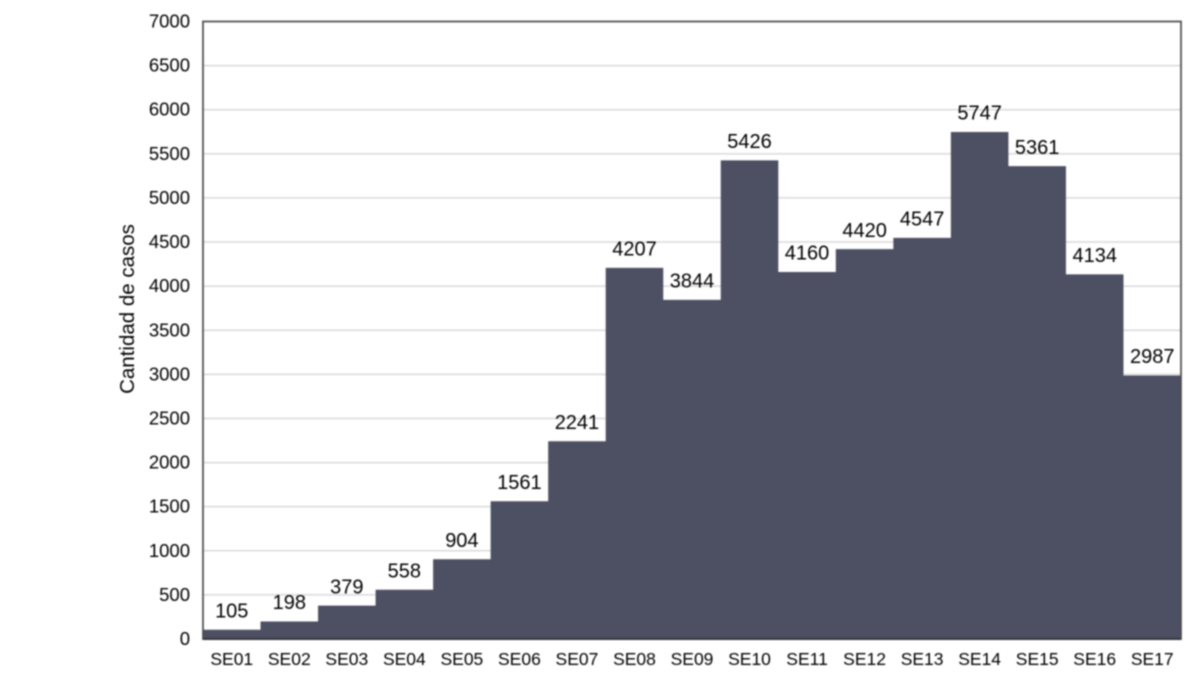  What do you see at coordinates (346, 659) in the screenshot?
I see `svg-text: SE03` at bounding box center [346, 659].